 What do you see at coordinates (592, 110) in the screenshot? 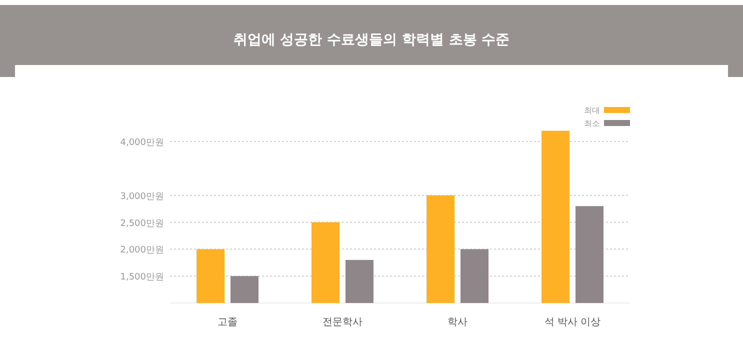
I see `legend-label: 최대` at bounding box center [592, 110].